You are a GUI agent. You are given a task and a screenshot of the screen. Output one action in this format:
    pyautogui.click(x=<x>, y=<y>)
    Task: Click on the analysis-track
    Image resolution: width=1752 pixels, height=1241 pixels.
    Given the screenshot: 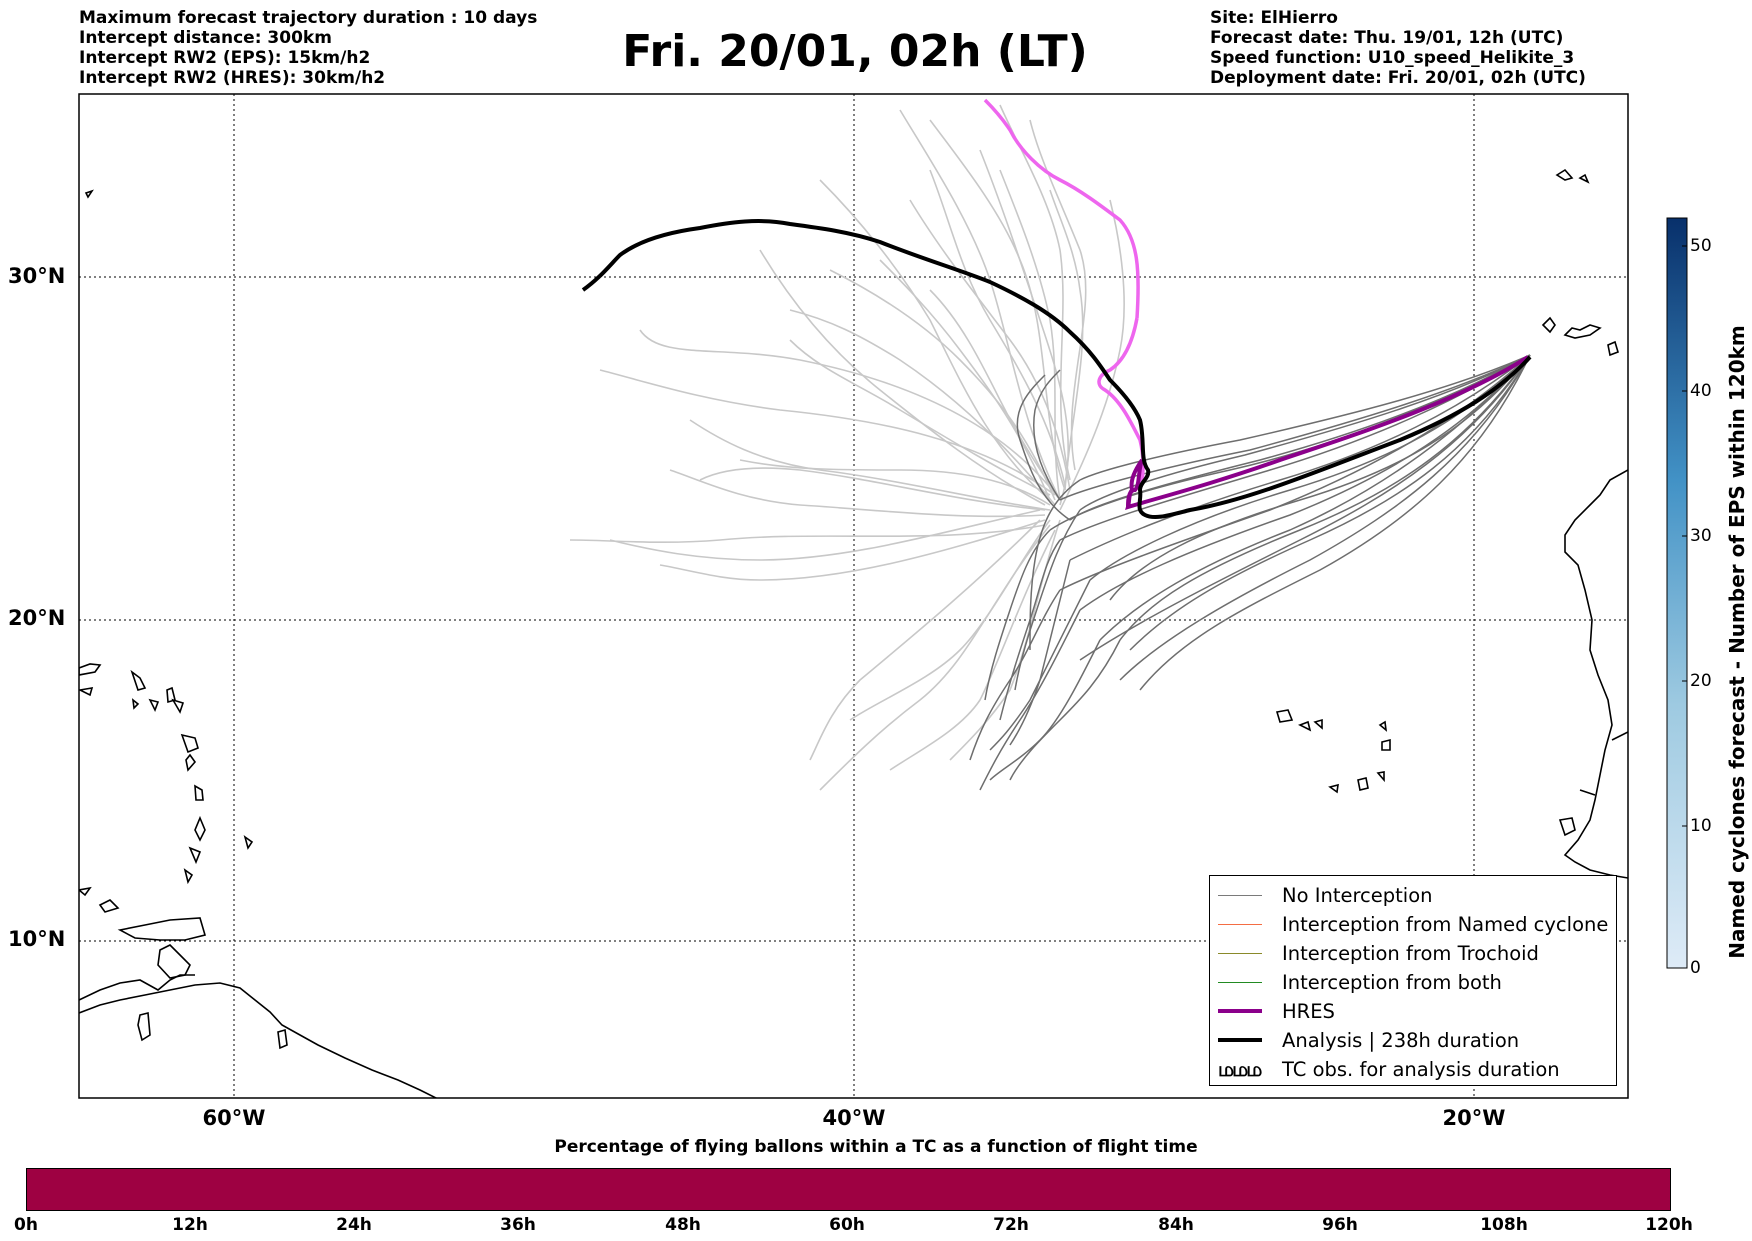 What is the action you would take?
    pyautogui.click(x=1056, y=369)
    